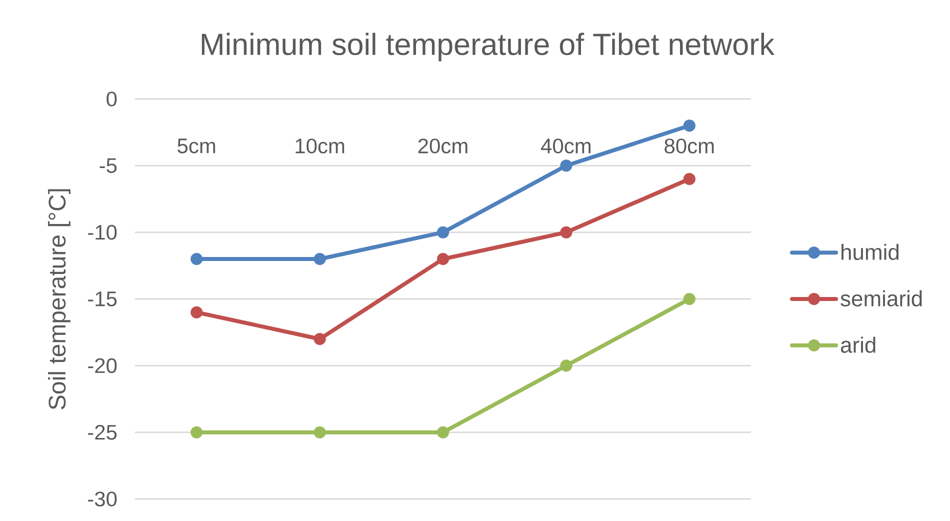 This screenshot has width=950, height=521. What do you see at coordinates (102, 499) in the screenshot?
I see `y-tick-label: -30` at bounding box center [102, 499].